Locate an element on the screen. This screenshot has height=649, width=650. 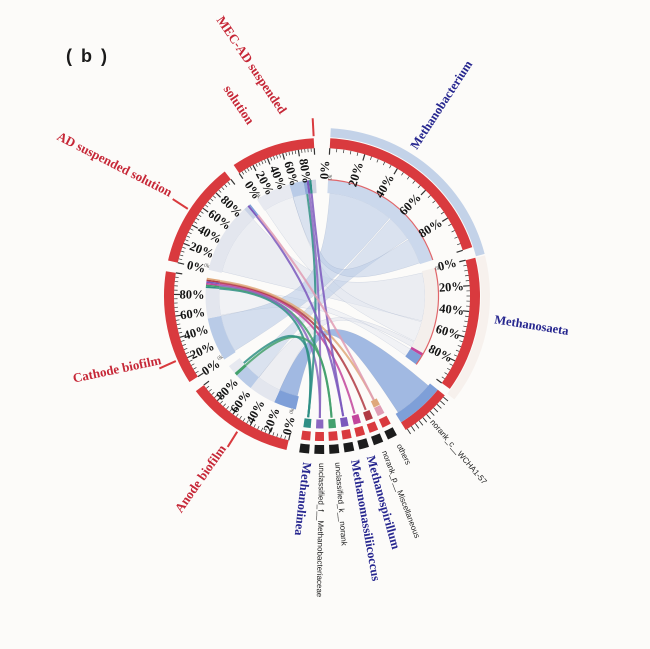
tick-label: 0% is located at coordinates (447, 265).